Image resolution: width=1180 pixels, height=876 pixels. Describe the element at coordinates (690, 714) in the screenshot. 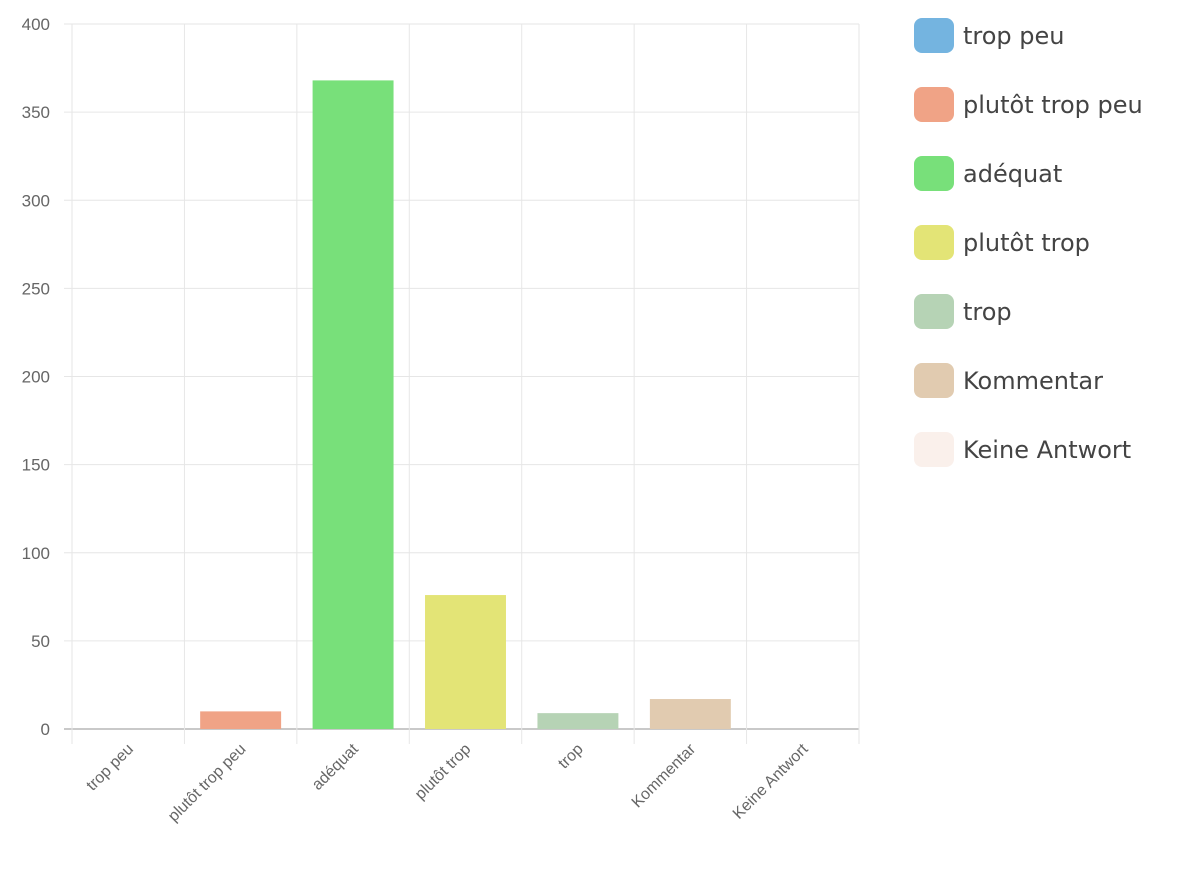

I see `bar-kommentar` at that location.